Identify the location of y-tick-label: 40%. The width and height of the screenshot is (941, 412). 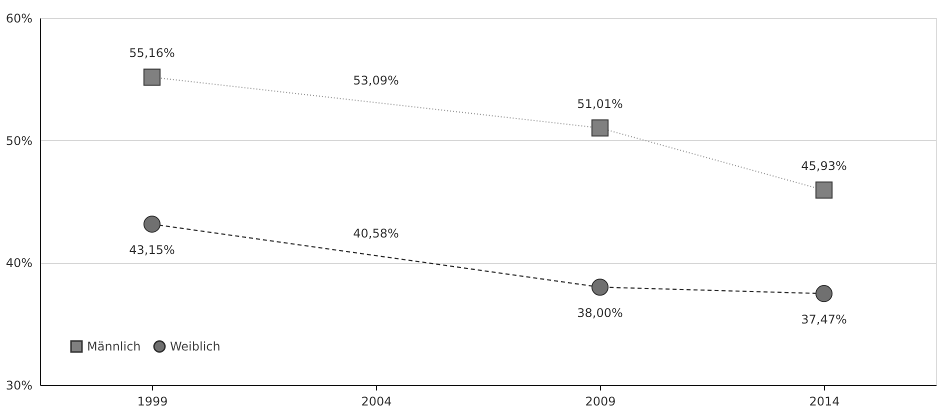
(19, 263).